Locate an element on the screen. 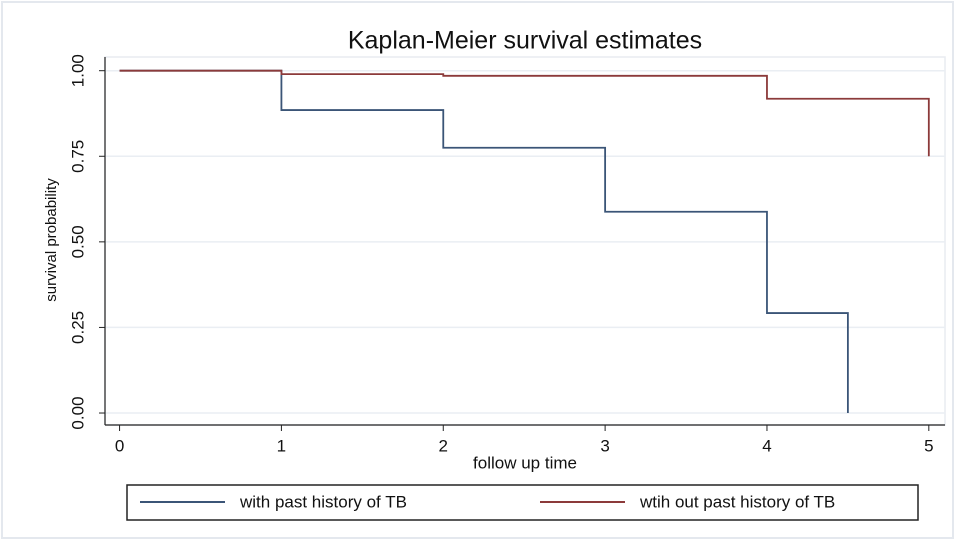  y-tick-label: 1.00 is located at coordinates (77, 70).